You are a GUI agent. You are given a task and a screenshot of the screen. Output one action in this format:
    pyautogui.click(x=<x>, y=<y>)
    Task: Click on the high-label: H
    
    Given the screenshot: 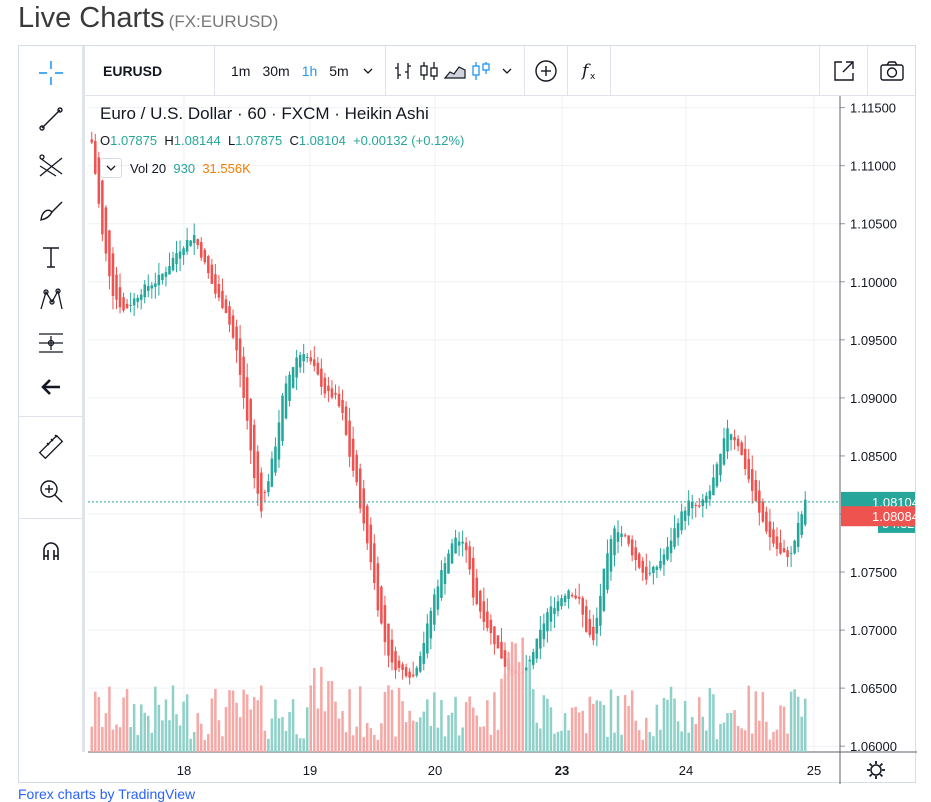 What is the action you would take?
    pyautogui.click(x=169, y=140)
    